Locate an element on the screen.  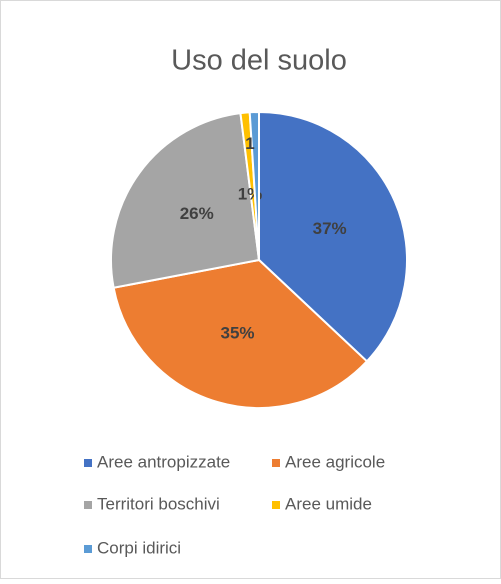
data-label: 1 is located at coordinates (249, 143).